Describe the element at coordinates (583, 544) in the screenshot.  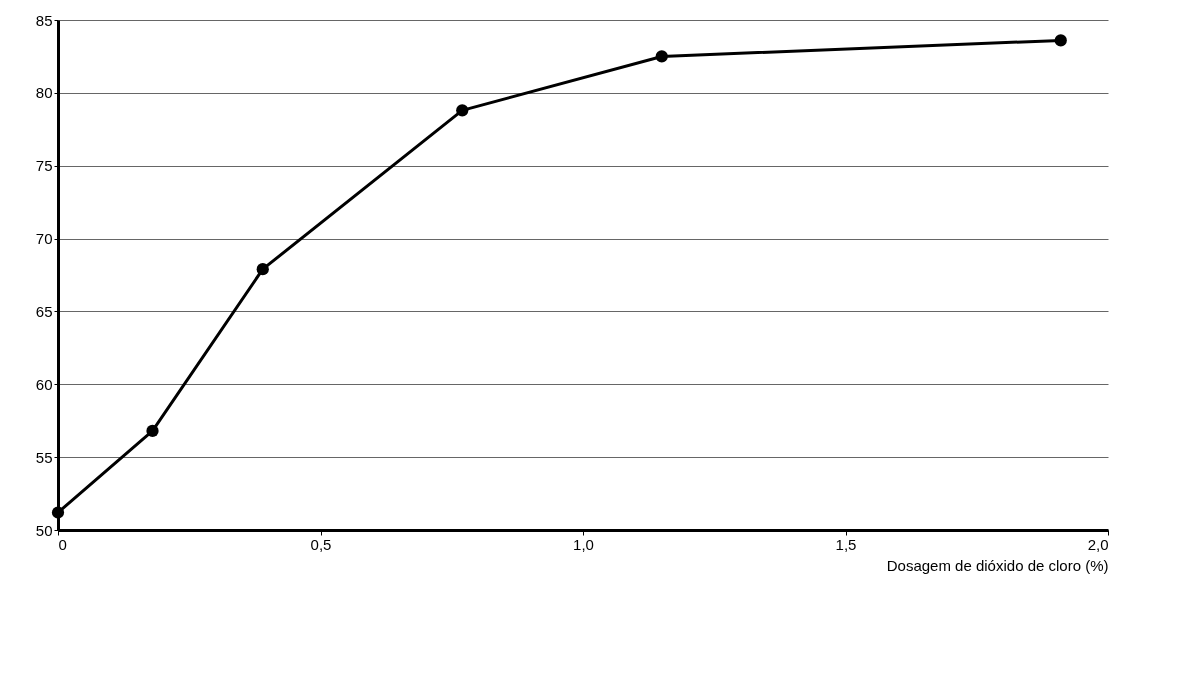
I see `x-tick-label: 1,0` at that location.